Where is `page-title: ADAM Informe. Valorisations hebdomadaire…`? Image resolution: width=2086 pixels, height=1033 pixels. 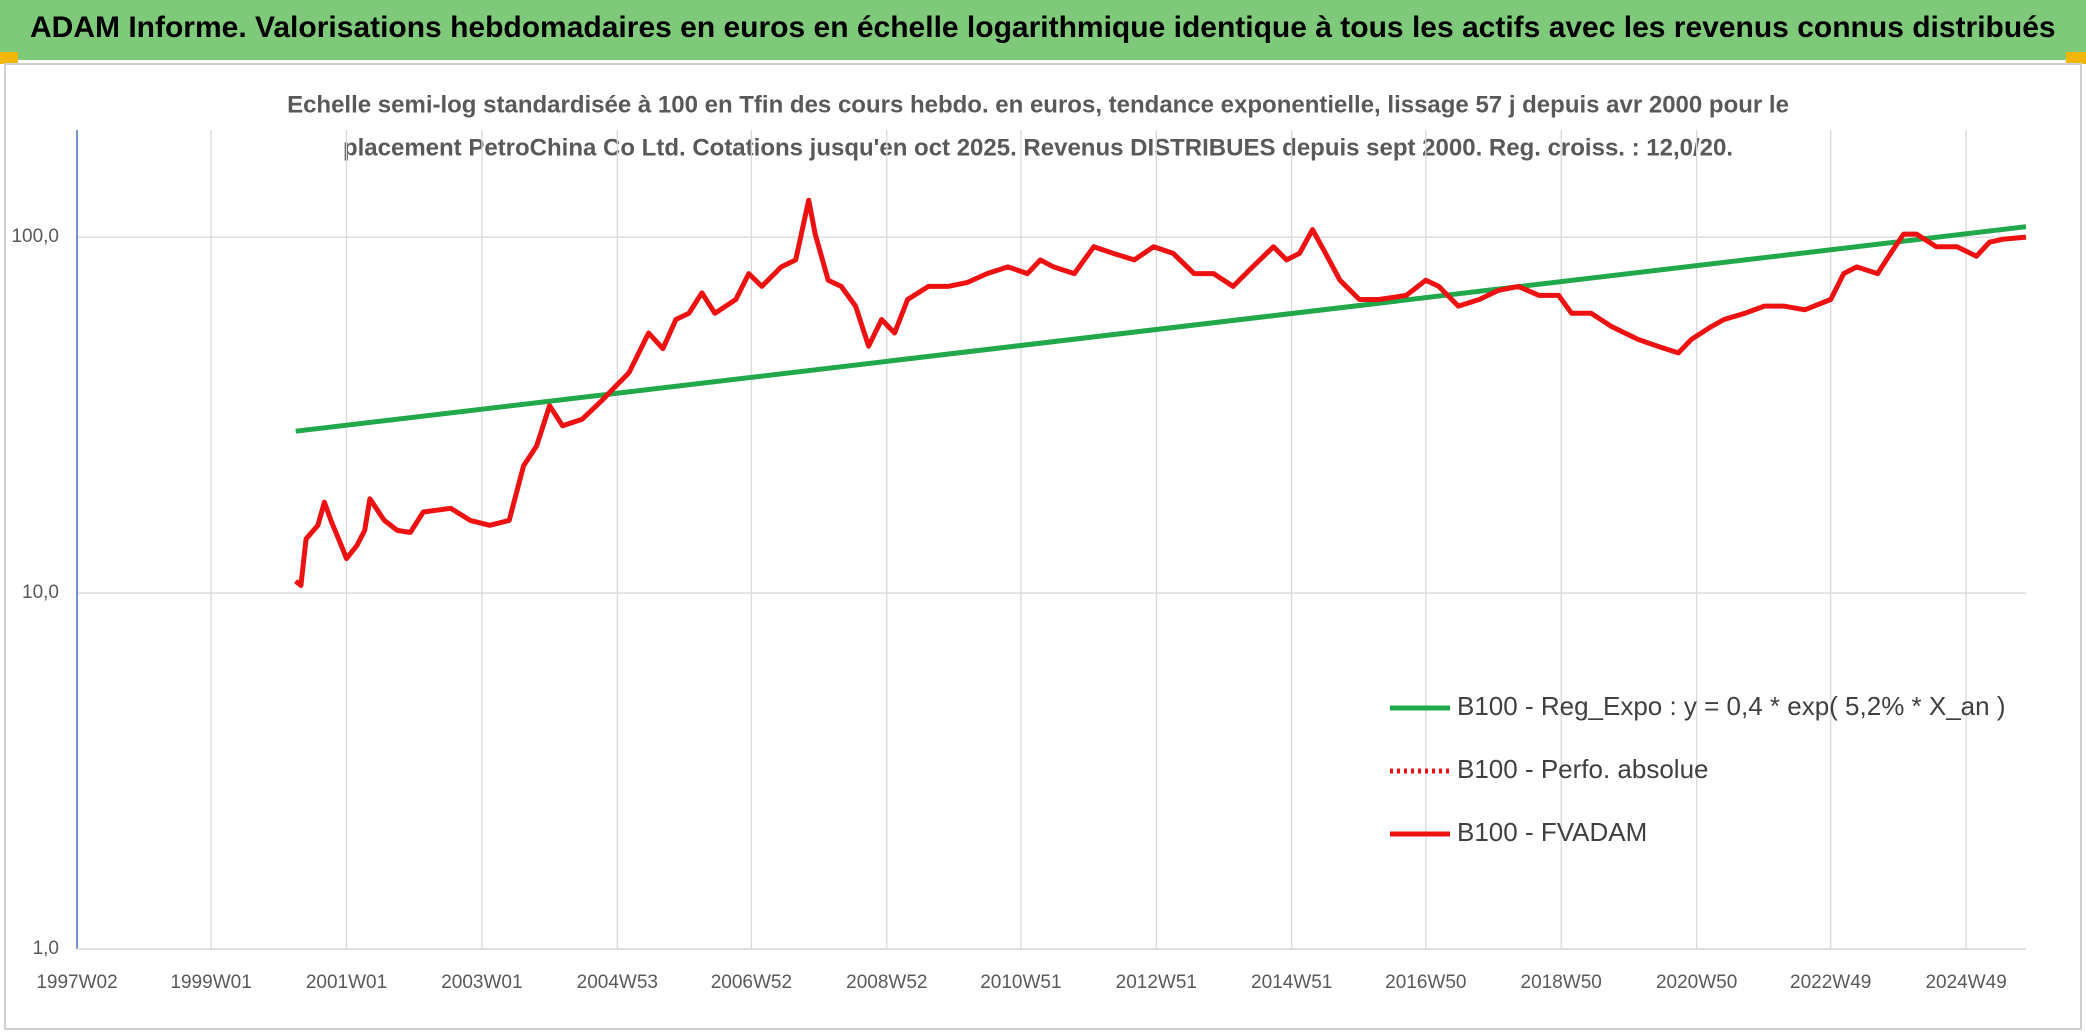 page-title: ADAM Informe. Valorisations hebdomadaire… is located at coordinates (1043, 27).